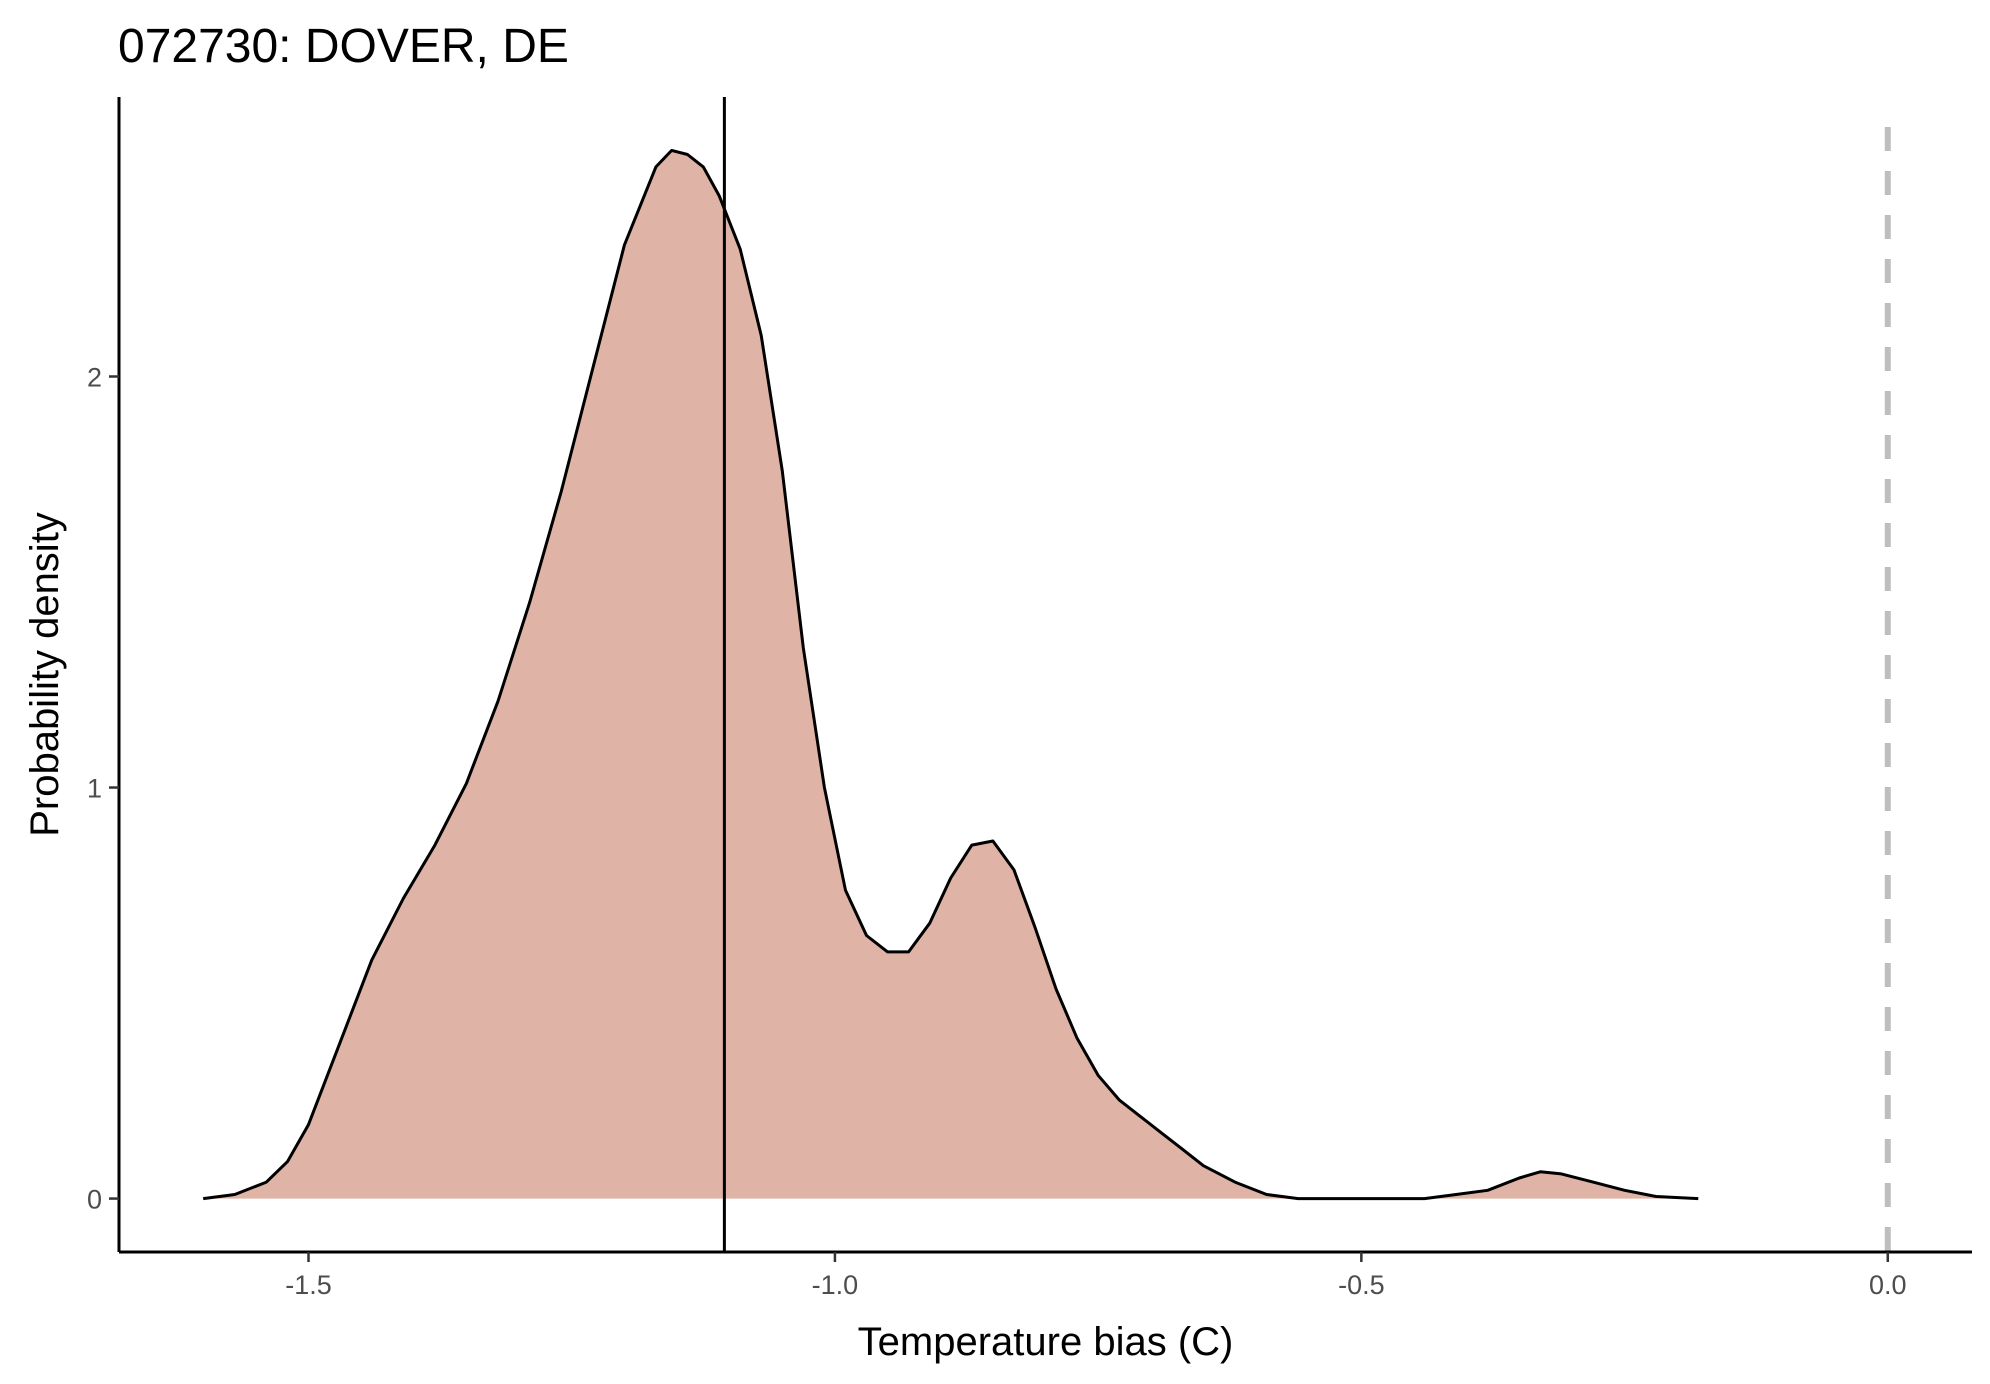 The height and width of the screenshot is (1384, 1990). What do you see at coordinates (308, 1285) in the screenshot?
I see `x-tick-label: -1.5` at bounding box center [308, 1285].